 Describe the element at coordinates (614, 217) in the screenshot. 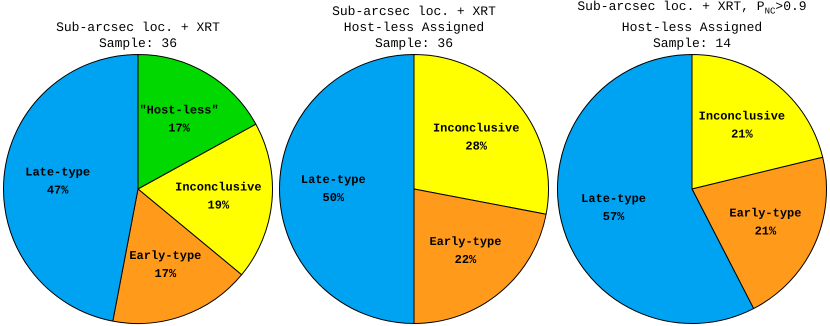

I see `data-label: 57%` at that location.